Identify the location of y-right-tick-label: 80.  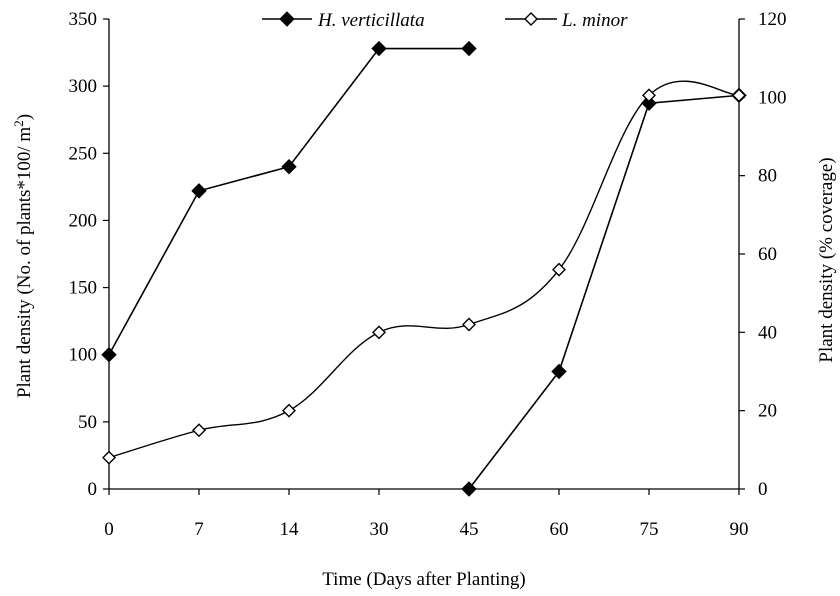
(767, 176).